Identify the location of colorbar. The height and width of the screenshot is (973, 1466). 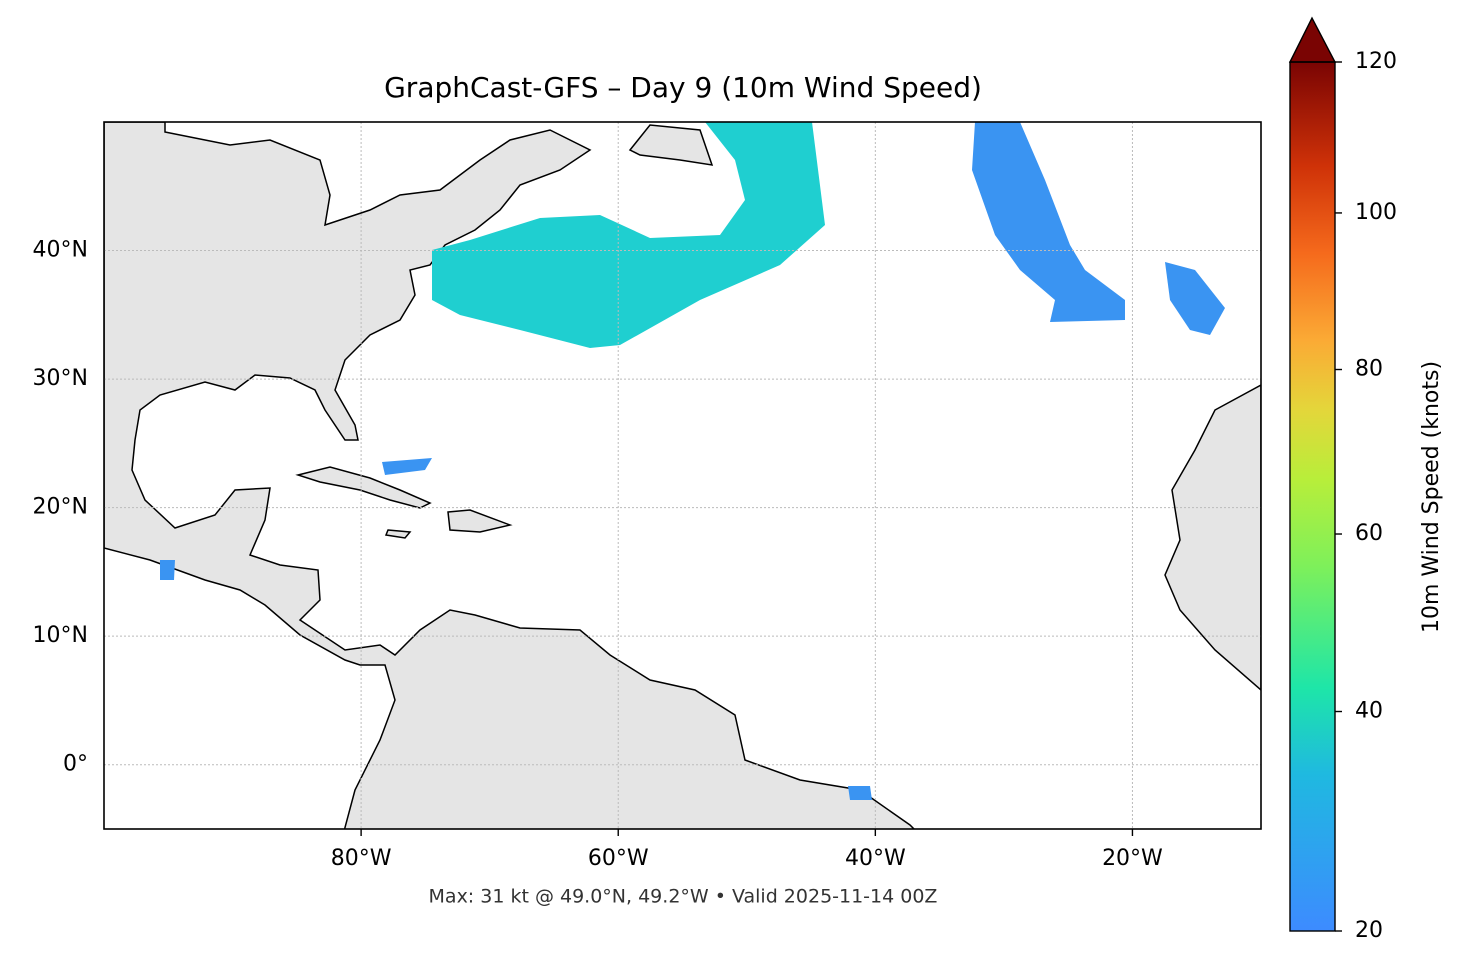
(1312, 496).